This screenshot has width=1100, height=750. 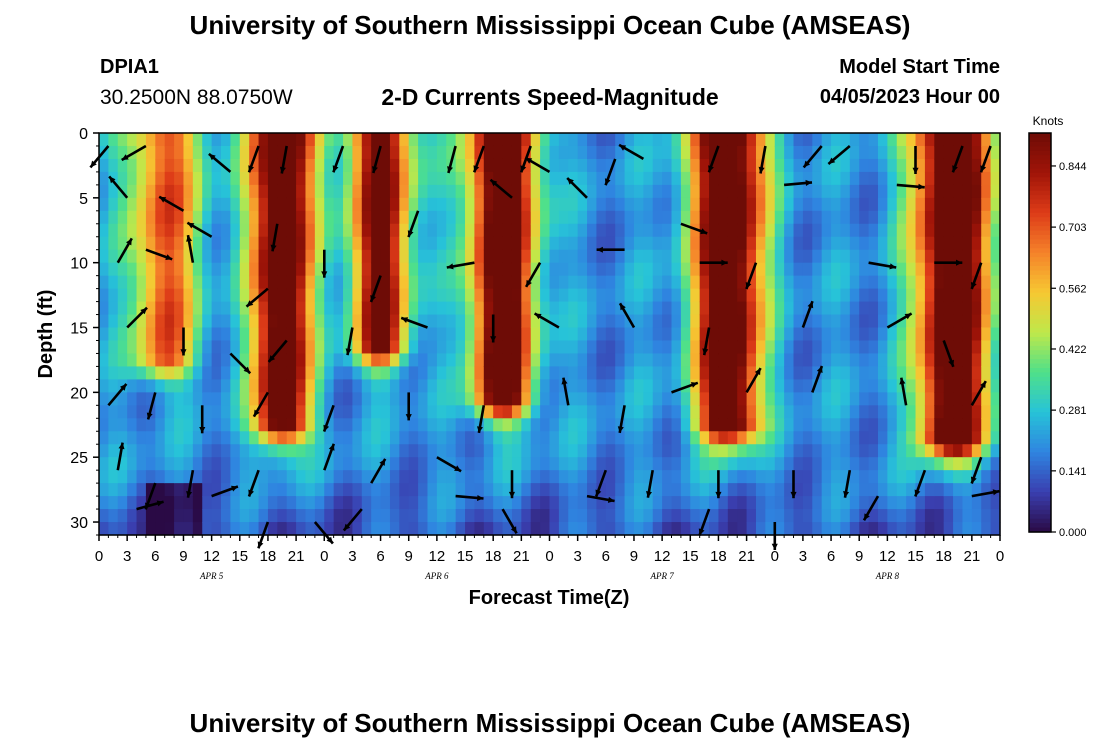 I want to click on x-tick-label: 12, so click(x=662, y=556).